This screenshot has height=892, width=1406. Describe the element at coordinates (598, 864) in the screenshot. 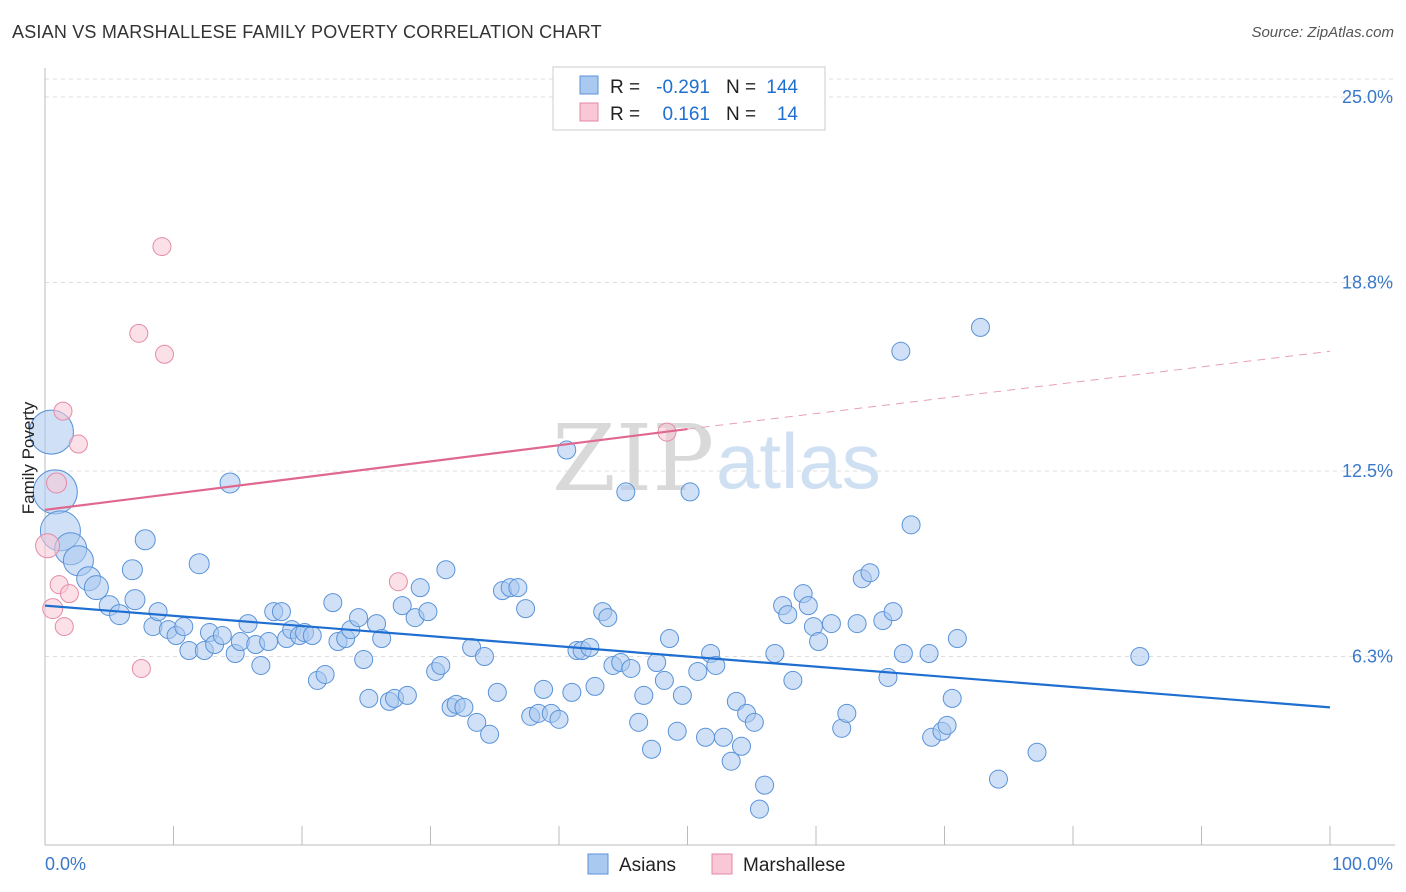

I see `bottom-legend-swatch-asians` at that location.